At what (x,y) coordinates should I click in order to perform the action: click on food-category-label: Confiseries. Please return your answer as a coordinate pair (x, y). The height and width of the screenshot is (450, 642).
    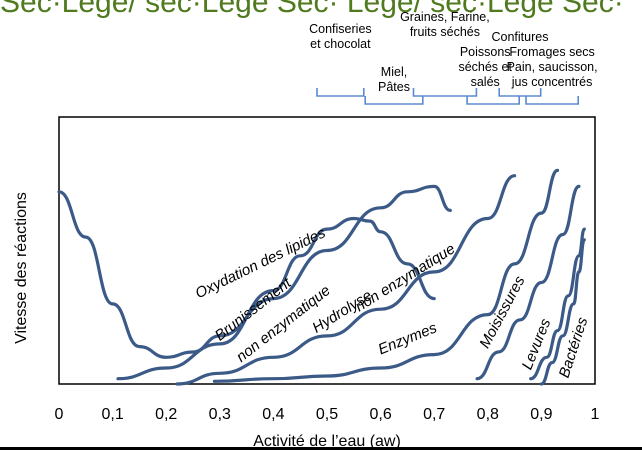
    Looking at the image, I should click on (340, 29).